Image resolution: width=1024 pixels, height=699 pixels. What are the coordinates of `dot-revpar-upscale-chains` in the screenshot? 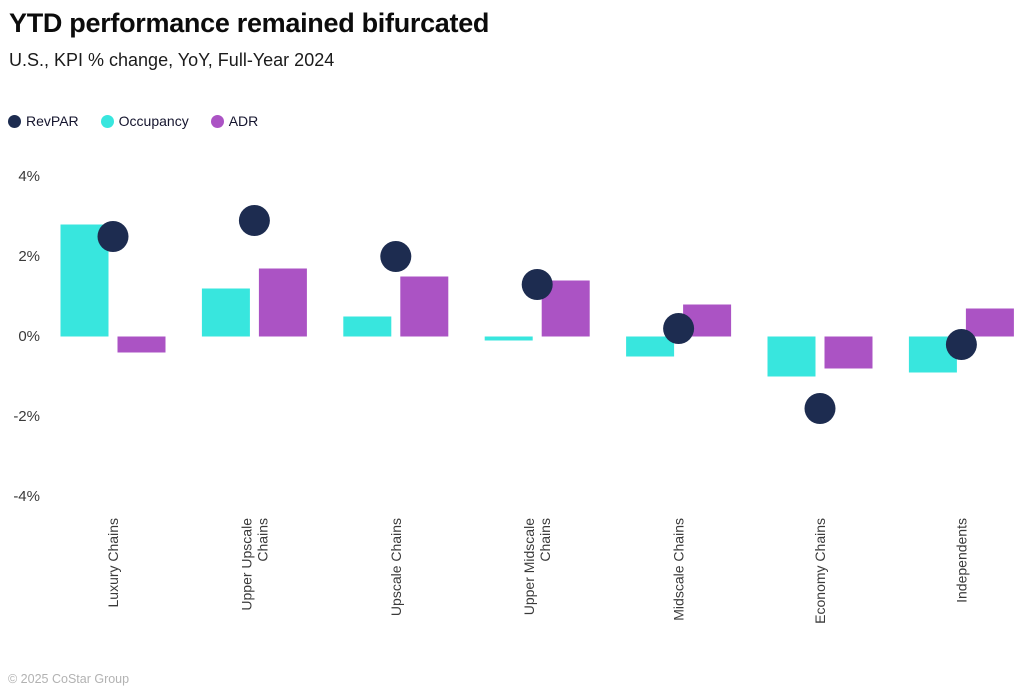 It's located at (396, 256).